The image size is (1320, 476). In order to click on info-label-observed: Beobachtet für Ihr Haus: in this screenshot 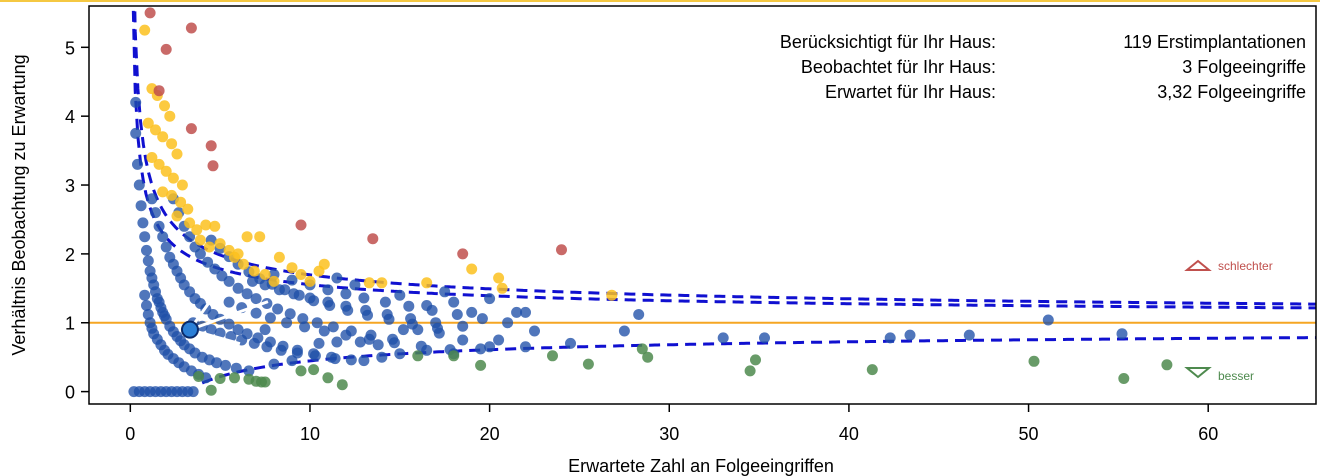, I will do `click(898, 67)`.